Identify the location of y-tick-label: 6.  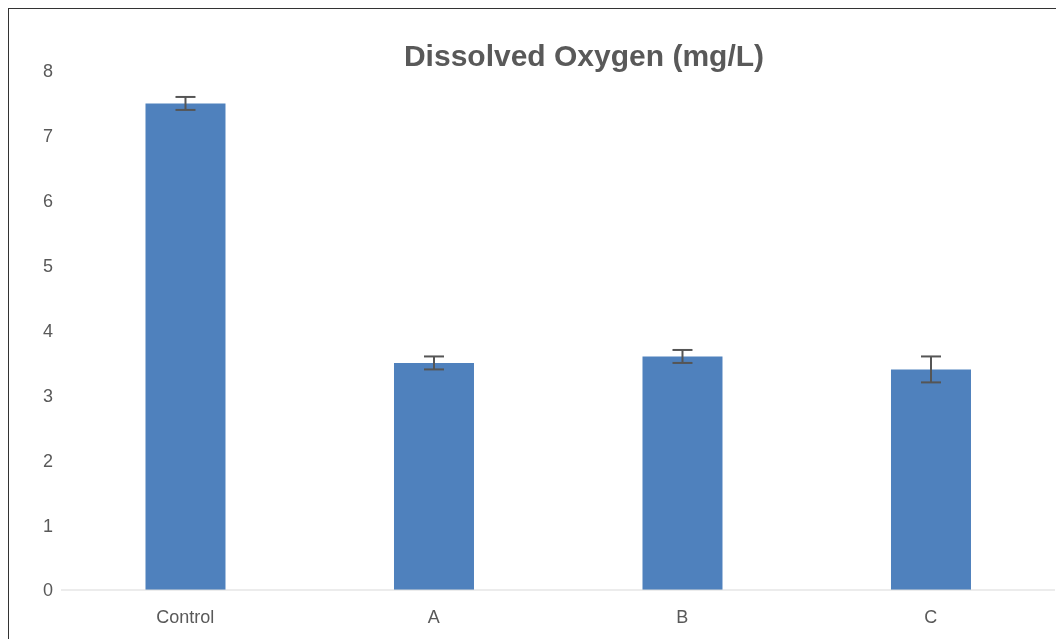
(47, 201).